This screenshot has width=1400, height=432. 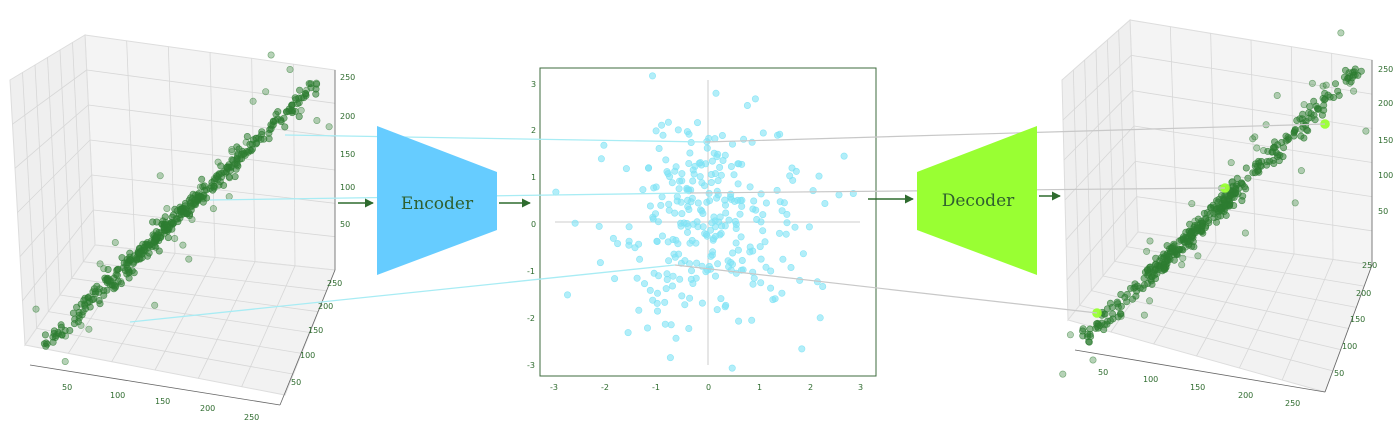 What do you see at coordinates (1357, 319) in the screenshot?
I see `right-y-tick: 150` at bounding box center [1357, 319].